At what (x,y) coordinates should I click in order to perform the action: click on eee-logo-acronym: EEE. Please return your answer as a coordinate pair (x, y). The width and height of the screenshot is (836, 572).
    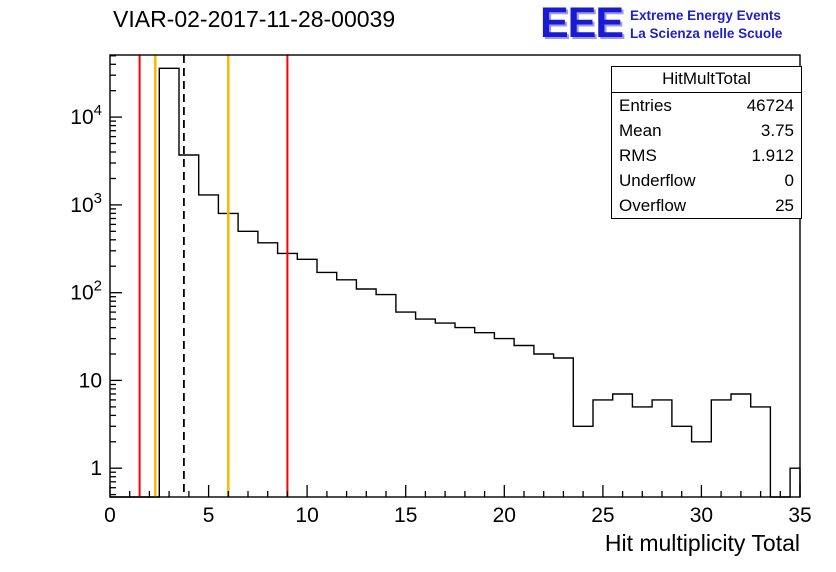
    Looking at the image, I should click on (582, 23).